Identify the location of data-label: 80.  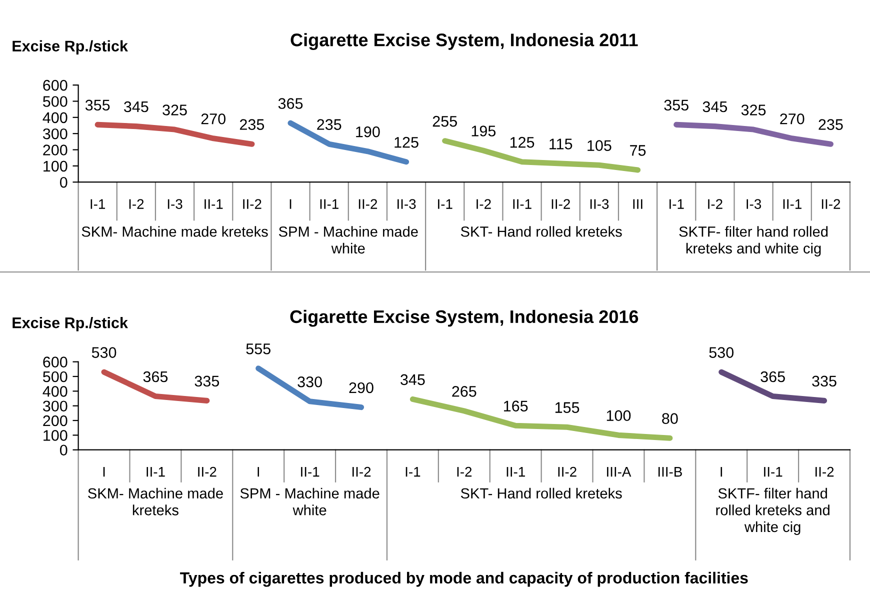
(670, 418).